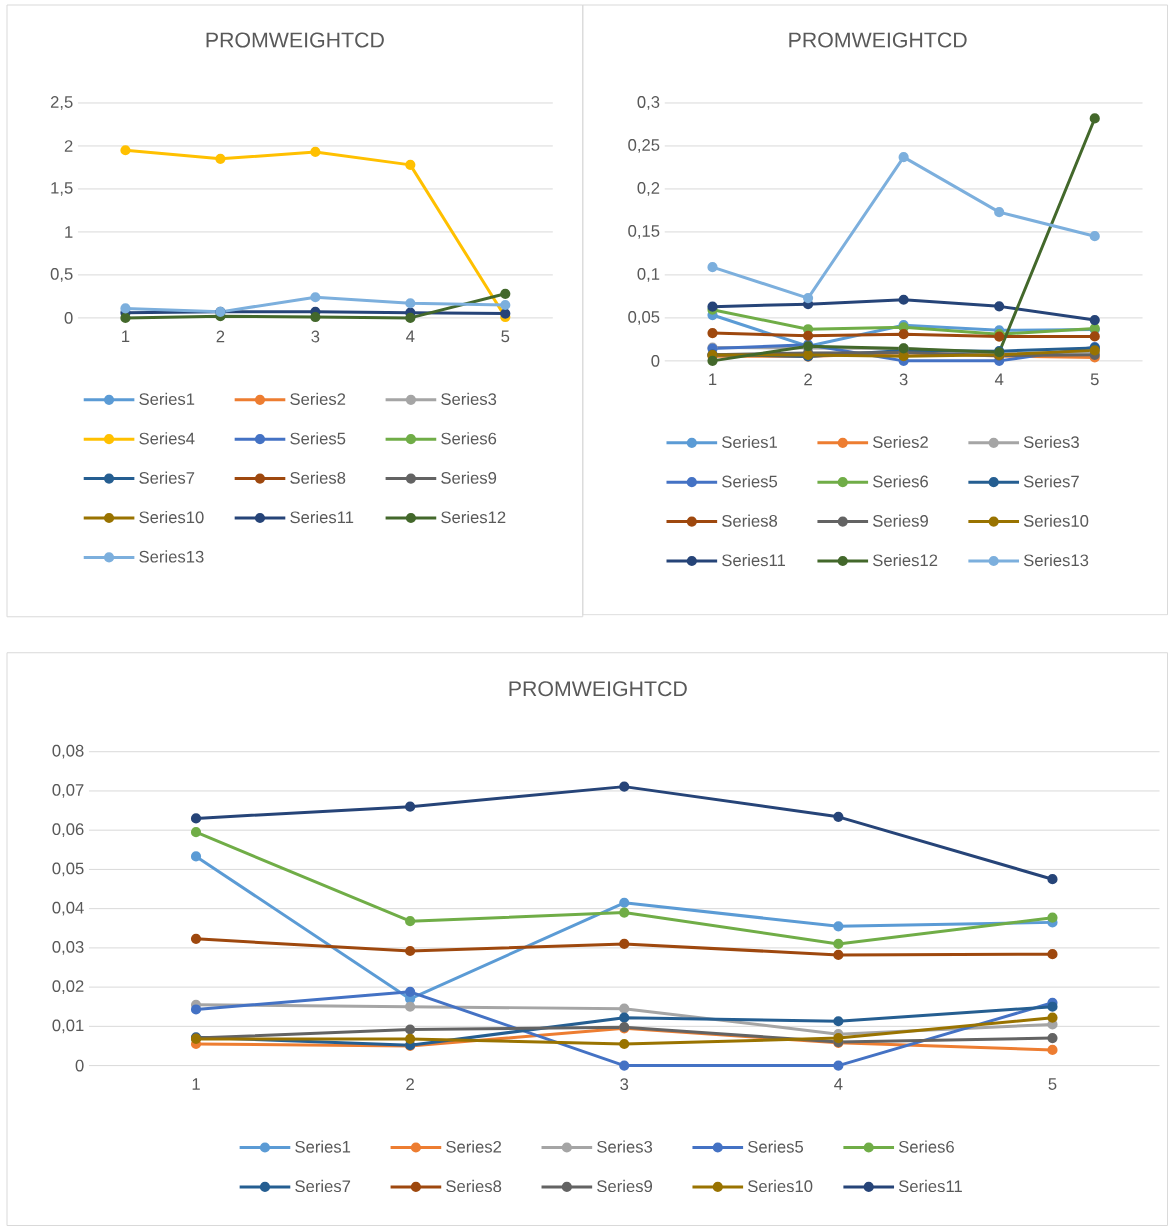 This screenshot has width=1168, height=1226. What do you see at coordinates (62, 189) in the screenshot?
I see `y-tick-label: 1,5` at bounding box center [62, 189].